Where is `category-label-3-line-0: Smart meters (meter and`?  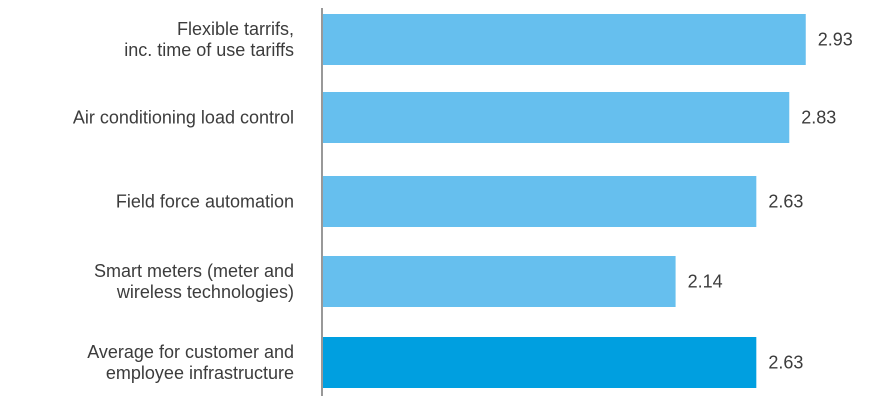 category-label-3-line-0: Smart meters (meter and is located at coordinates (194, 271).